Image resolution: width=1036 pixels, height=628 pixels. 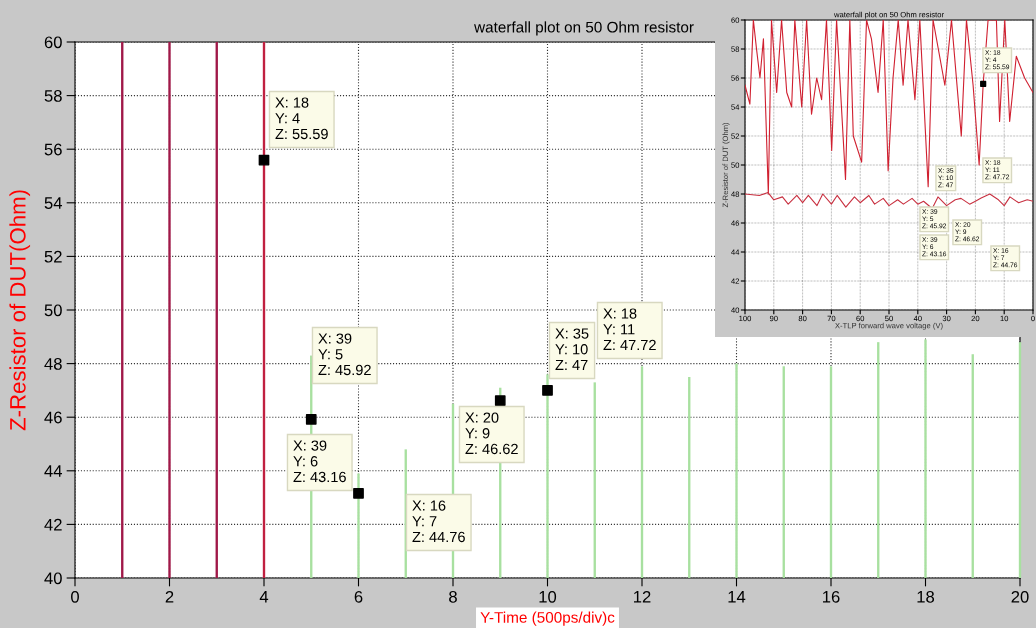 What do you see at coordinates (53, 471) in the screenshot?
I see `y-tick-label: 44` at bounding box center [53, 471].